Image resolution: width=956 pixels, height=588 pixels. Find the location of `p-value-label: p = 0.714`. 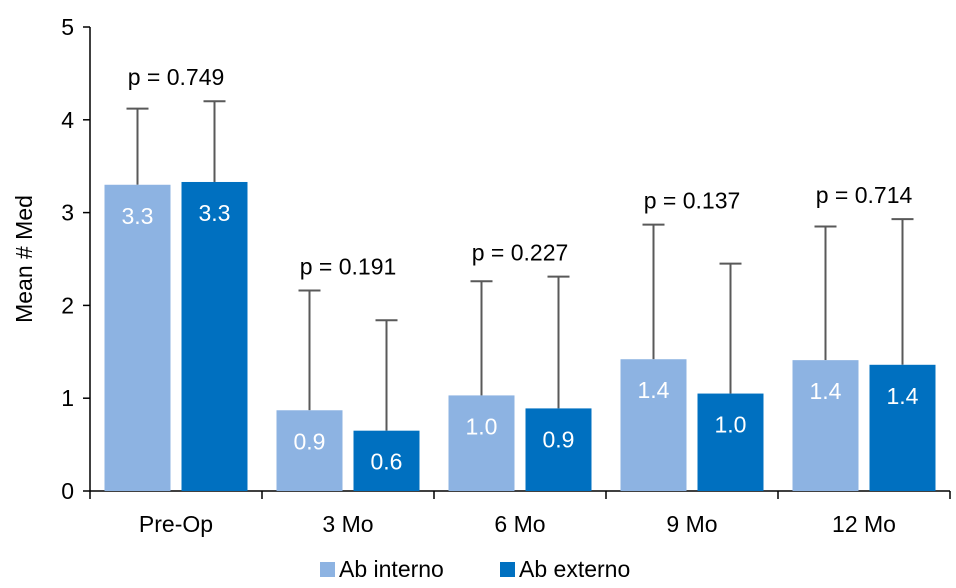

p-value-label: p = 0.714 is located at coordinates (864, 195).